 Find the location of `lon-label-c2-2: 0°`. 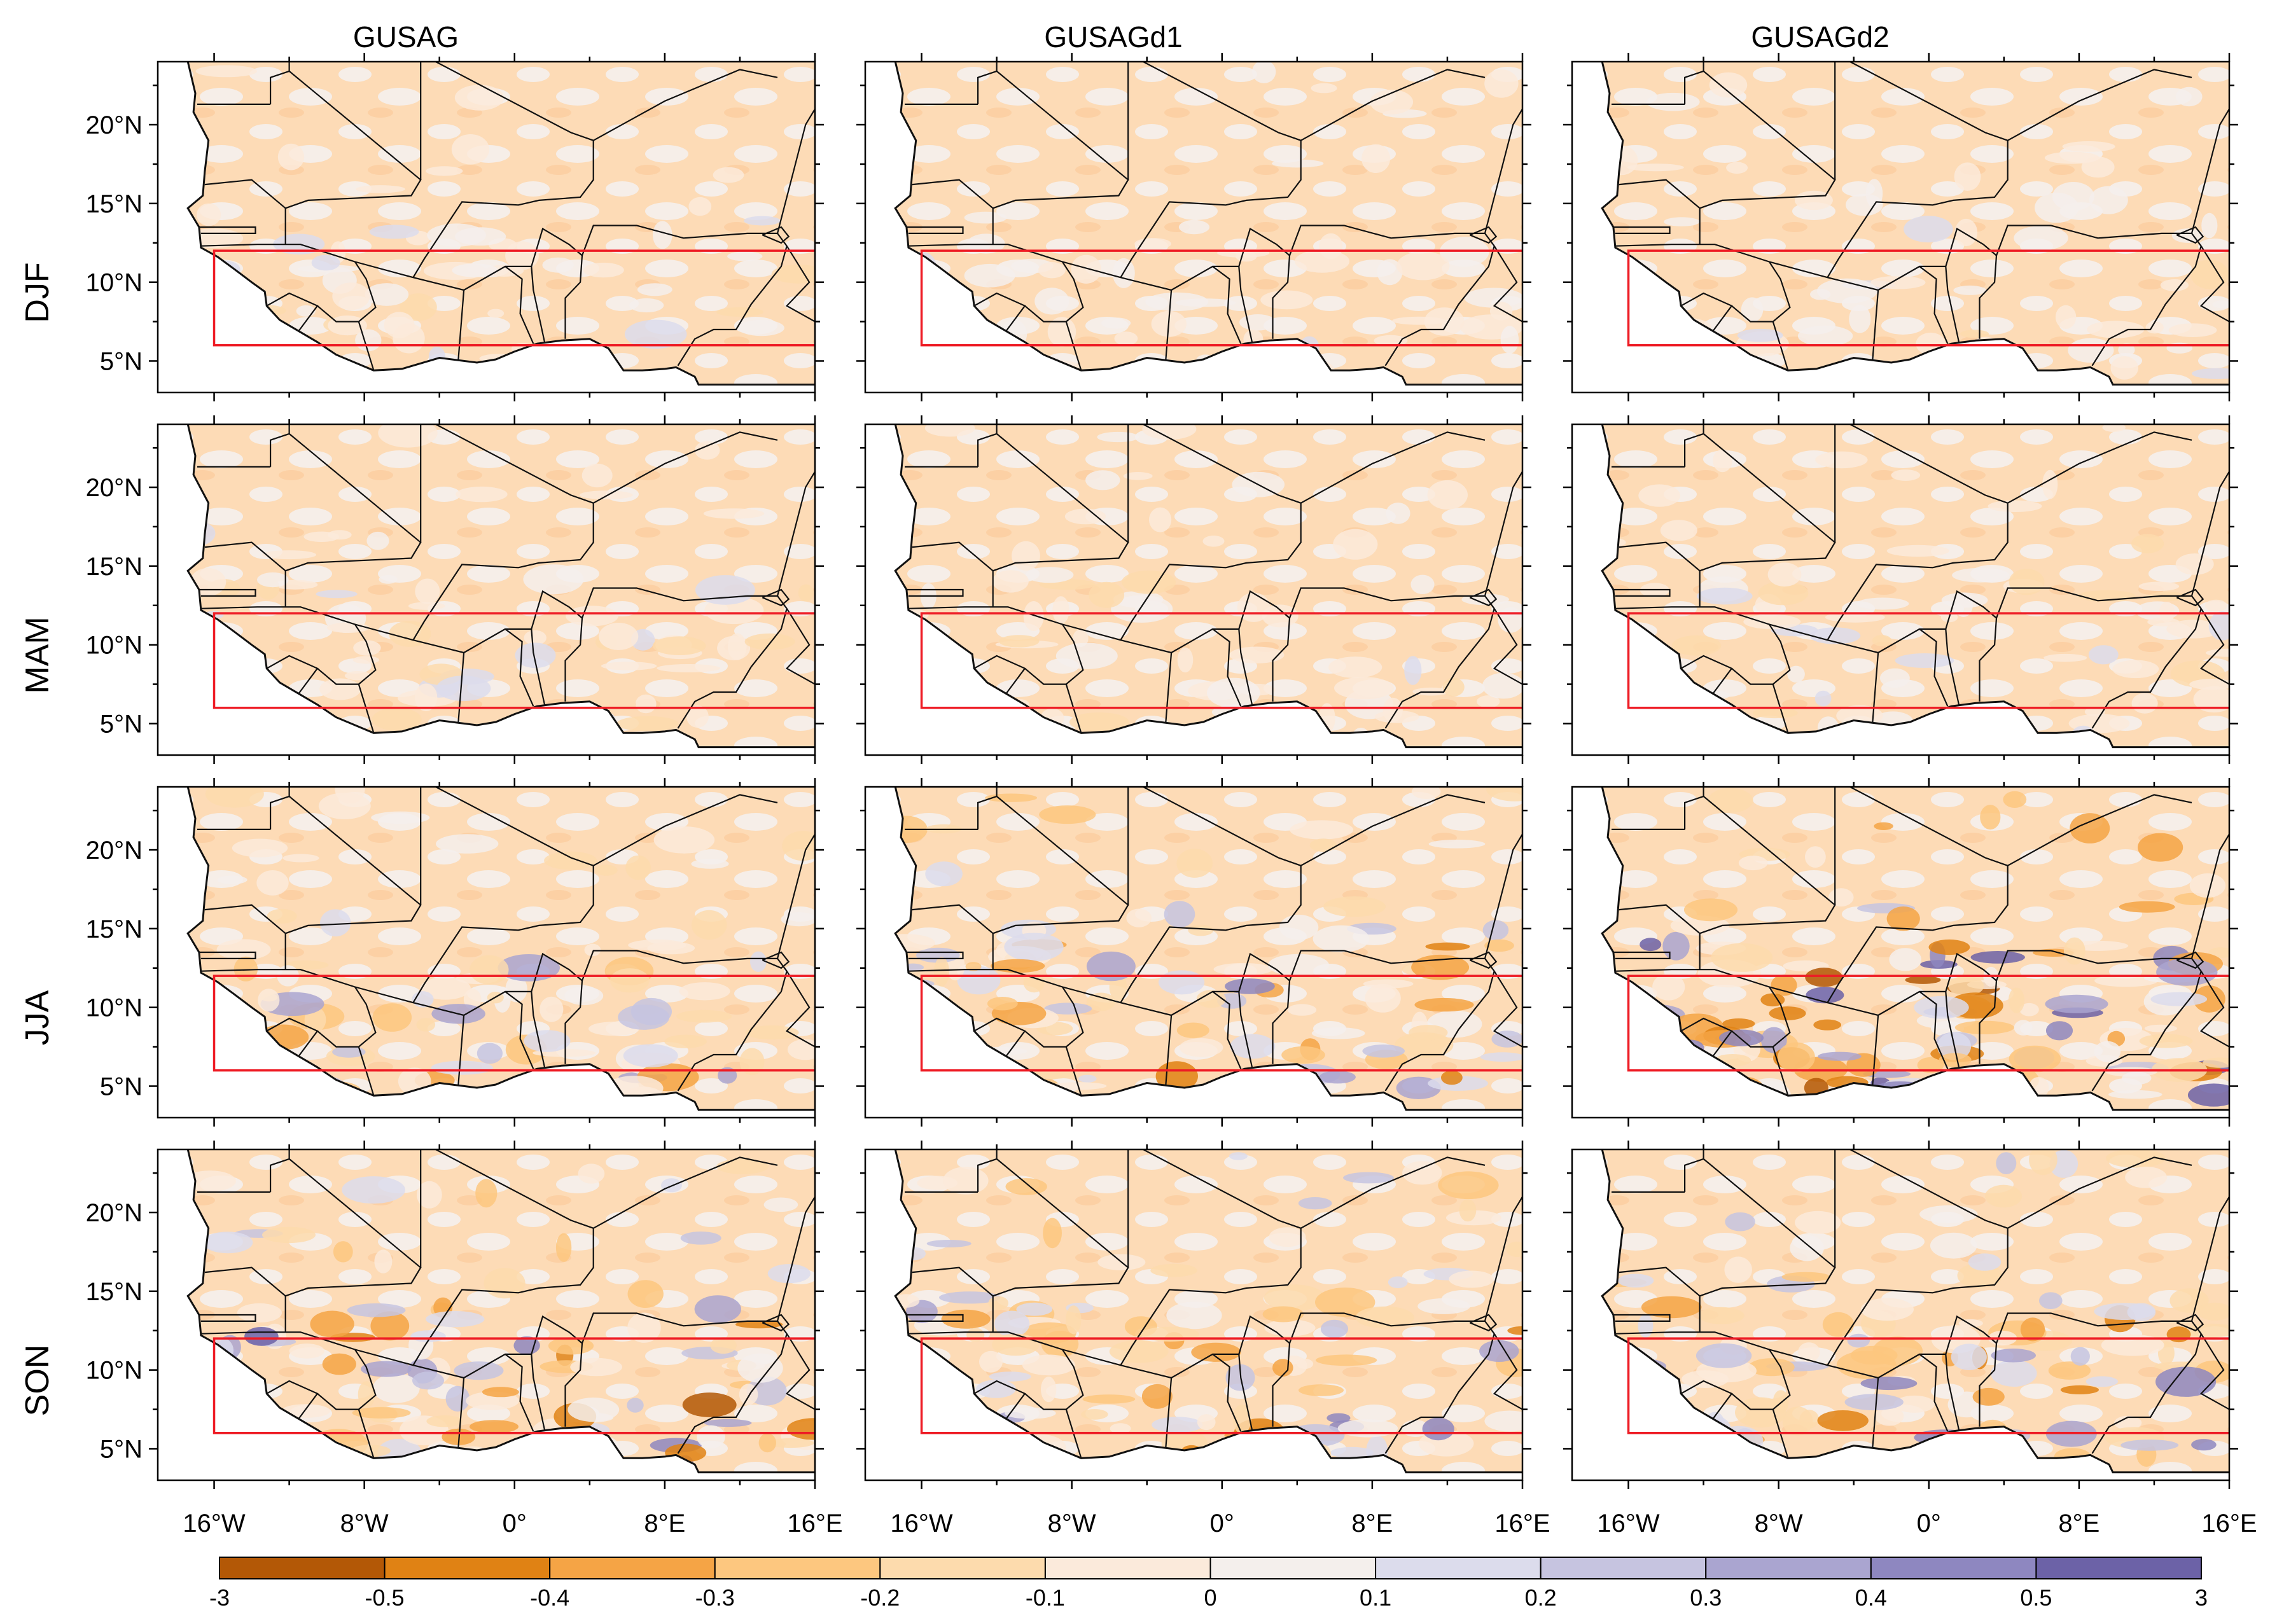

lon-label-c2-2: 0° is located at coordinates (1929, 1523).